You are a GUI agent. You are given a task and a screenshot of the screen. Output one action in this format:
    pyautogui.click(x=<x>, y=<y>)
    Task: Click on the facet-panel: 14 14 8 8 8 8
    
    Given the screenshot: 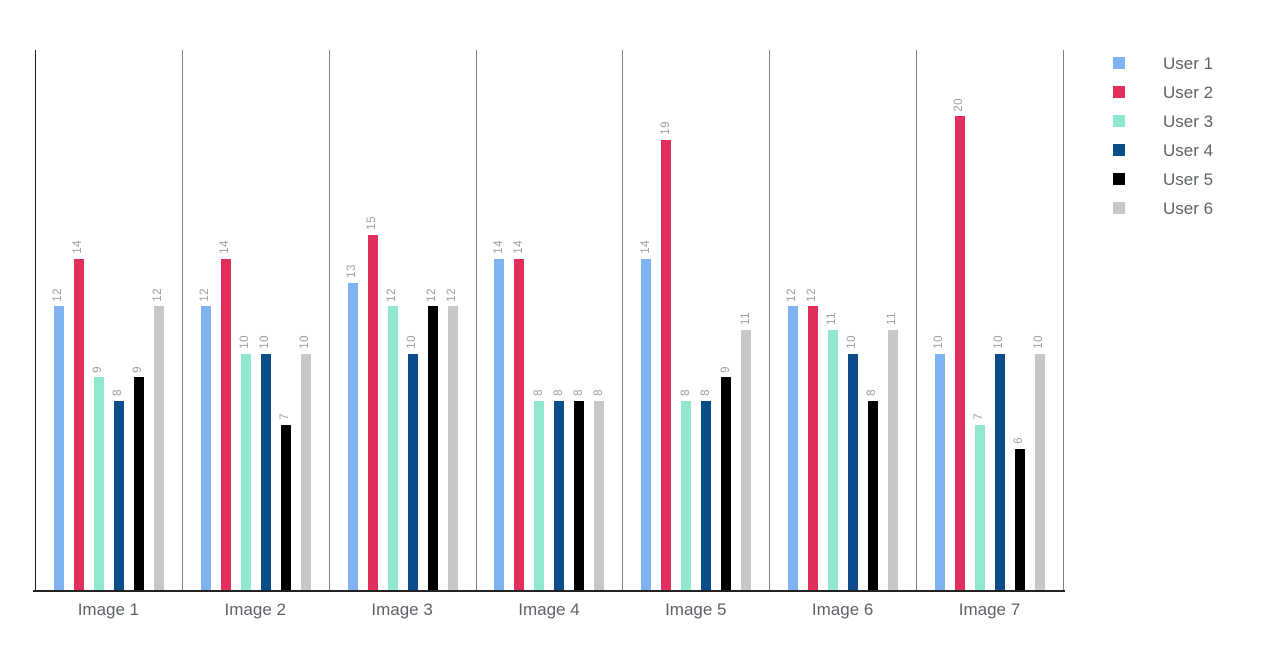 What is the action you would take?
    pyautogui.click(x=550, y=320)
    